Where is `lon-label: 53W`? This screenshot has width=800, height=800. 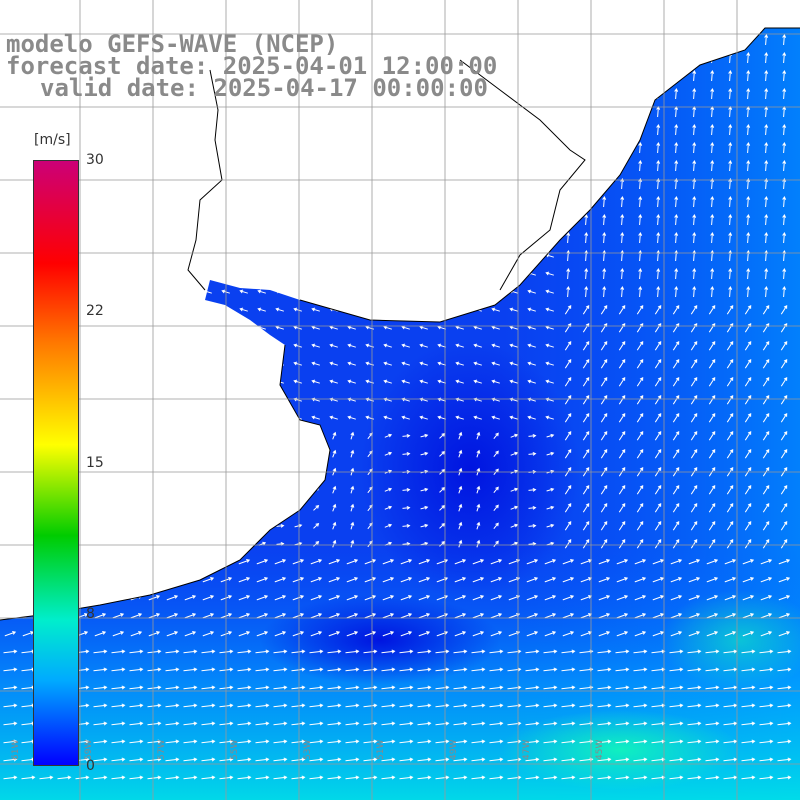 lon-label: 53W is located at coordinates (308, 750).